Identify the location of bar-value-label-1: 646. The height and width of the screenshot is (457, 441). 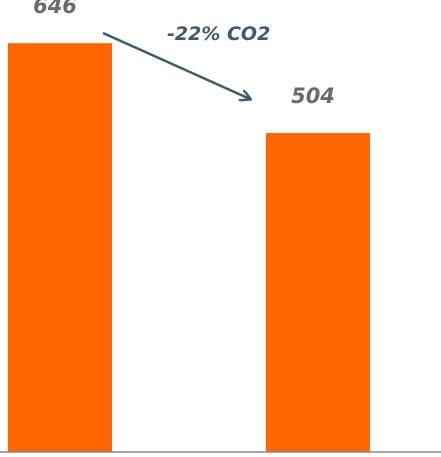
(55, 9).